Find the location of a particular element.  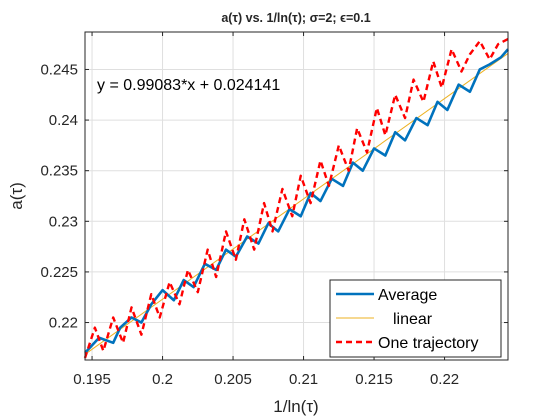

y-tick-label: 0.235 is located at coordinates (59, 171).